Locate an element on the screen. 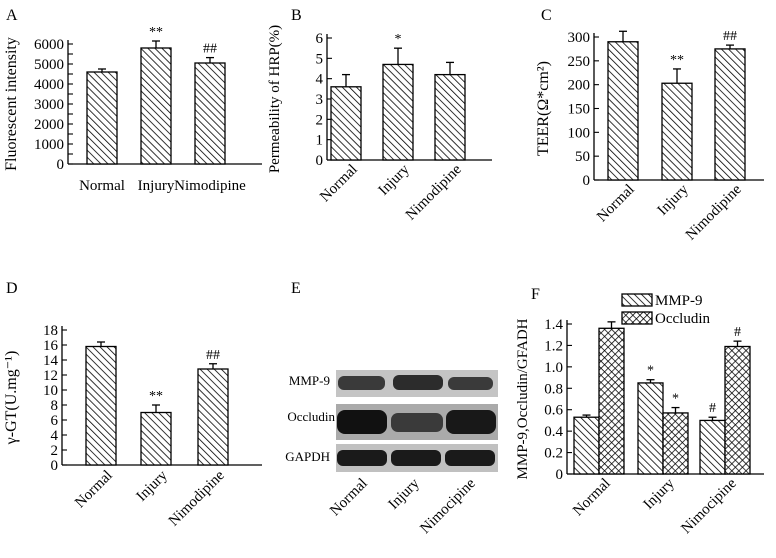 This screenshot has height=558, width=776. x-tick-label: Nimocipine is located at coordinates (709, 506).